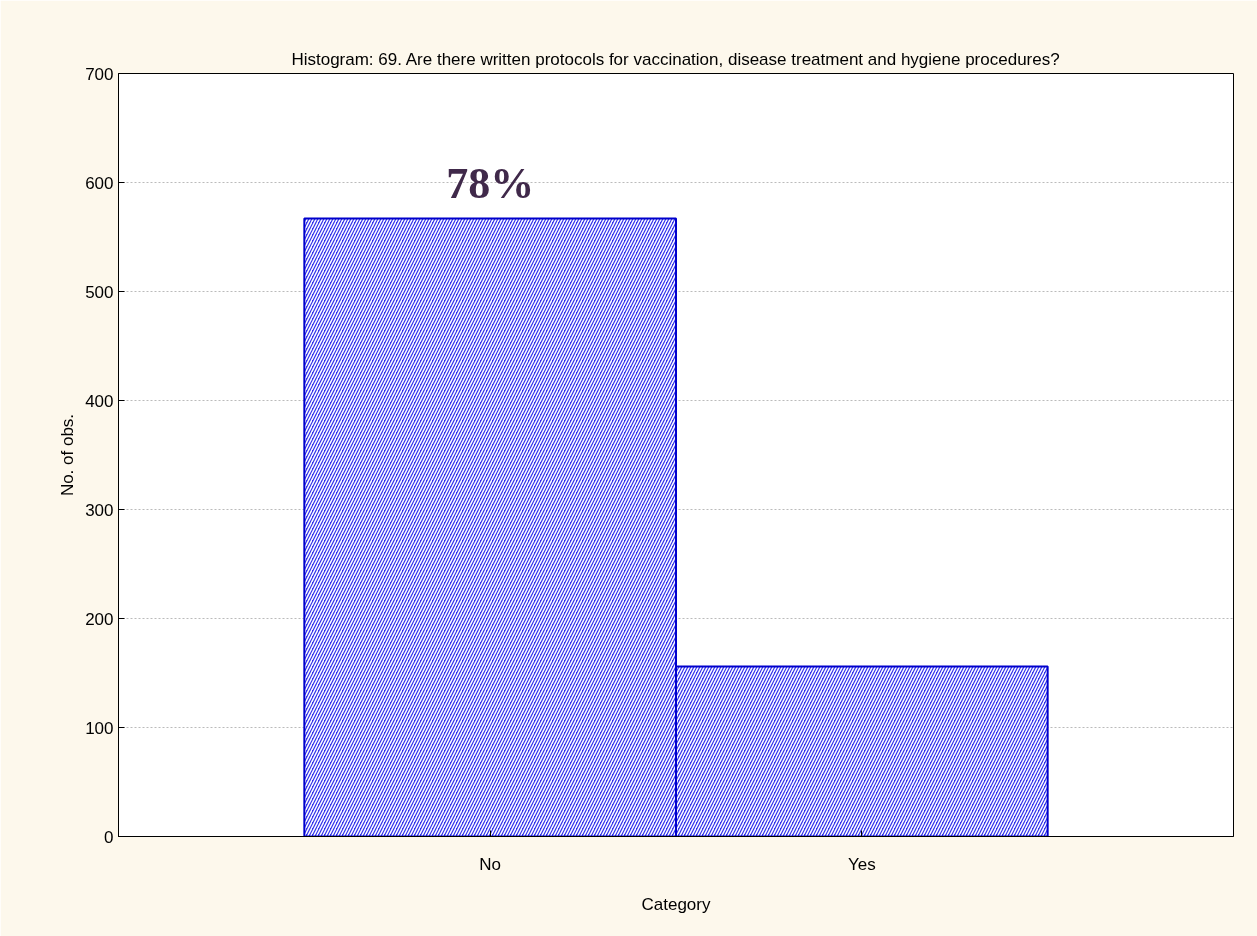 The width and height of the screenshot is (1257, 936). I want to click on y-tick-label: 700, so click(99, 74).